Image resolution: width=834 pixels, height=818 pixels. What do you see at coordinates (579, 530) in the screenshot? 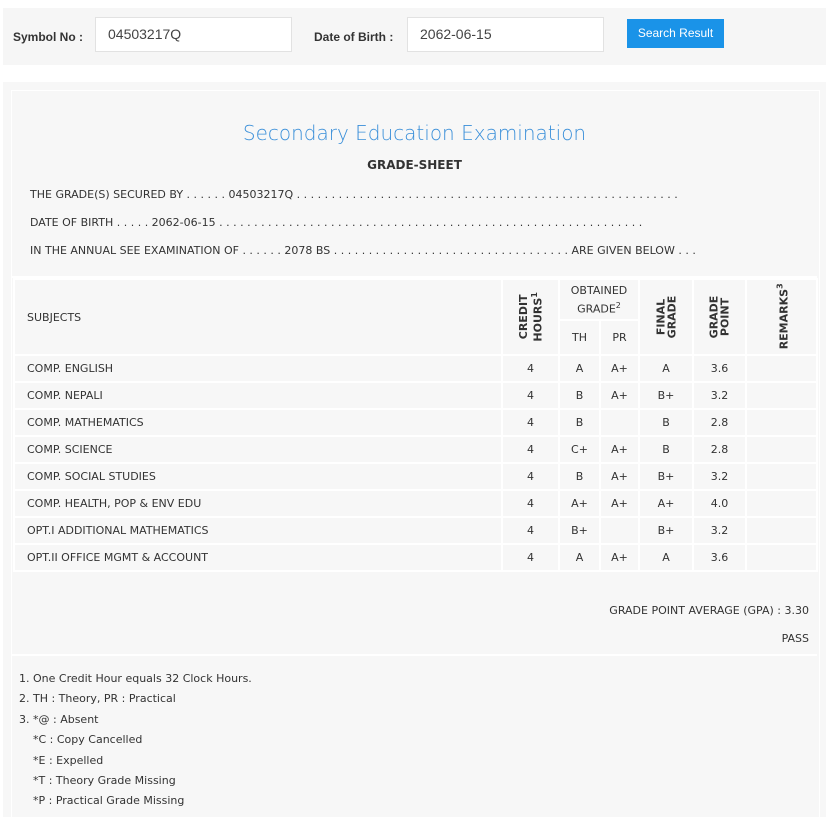
I see `cell-th: B+` at bounding box center [579, 530].